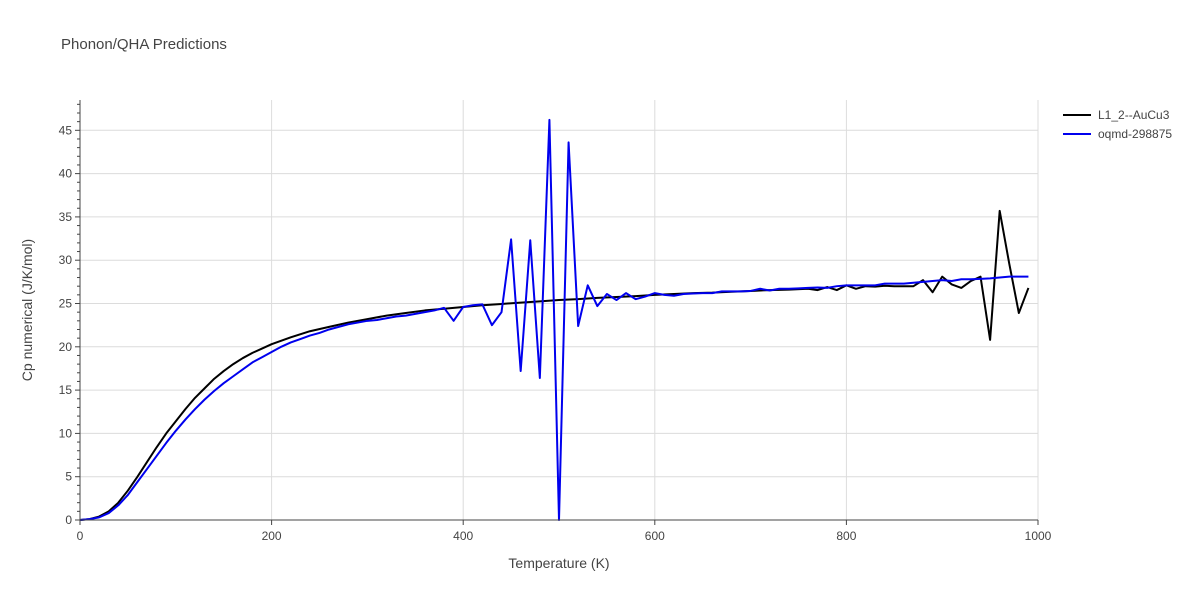 The width and height of the screenshot is (1200, 600). What do you see at coordinates (1135, 134) in the screenshot?
I see `legend-label: oqmd-298875` at bounding box center [1135, 134].